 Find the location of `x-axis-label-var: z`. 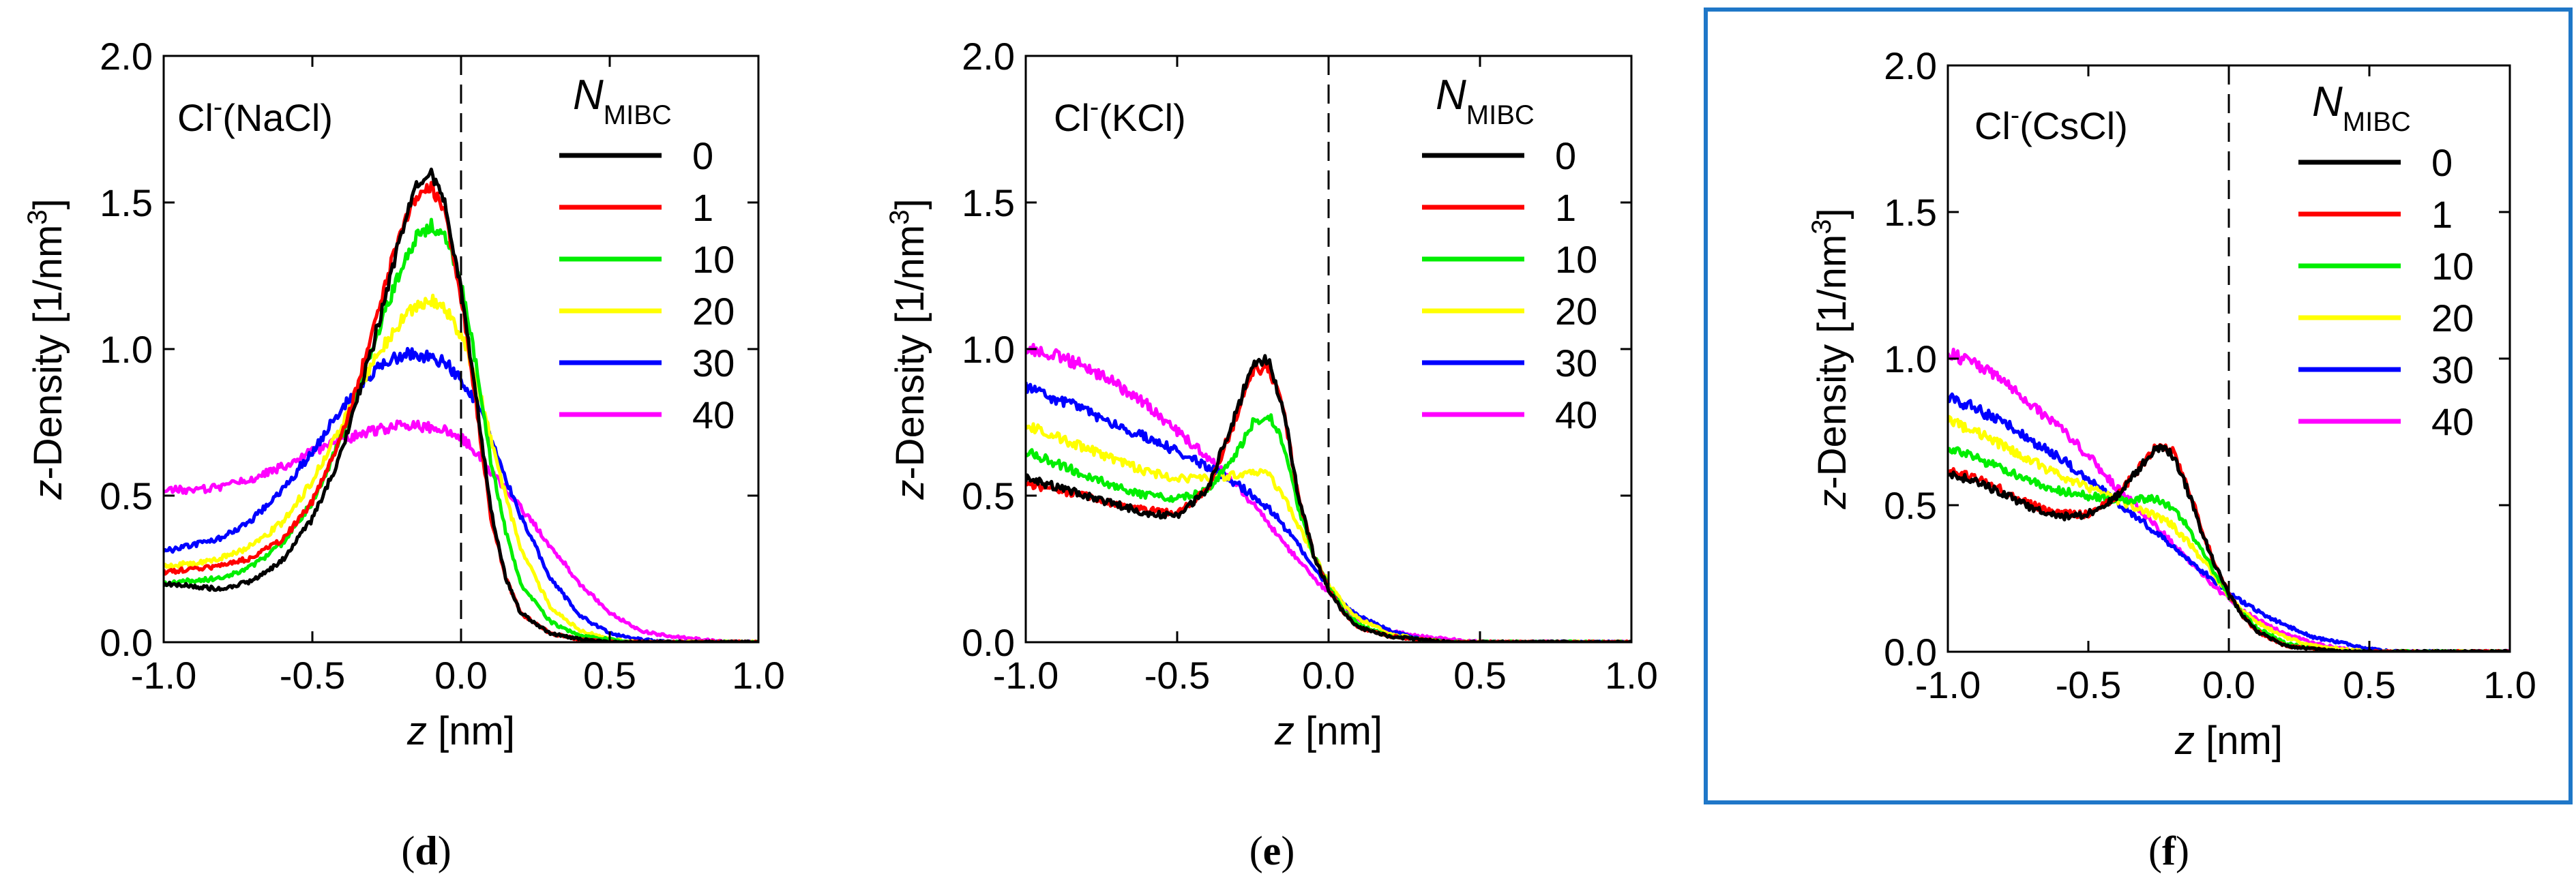

x-axis-label-var: z is located at coordinates (416, 731).